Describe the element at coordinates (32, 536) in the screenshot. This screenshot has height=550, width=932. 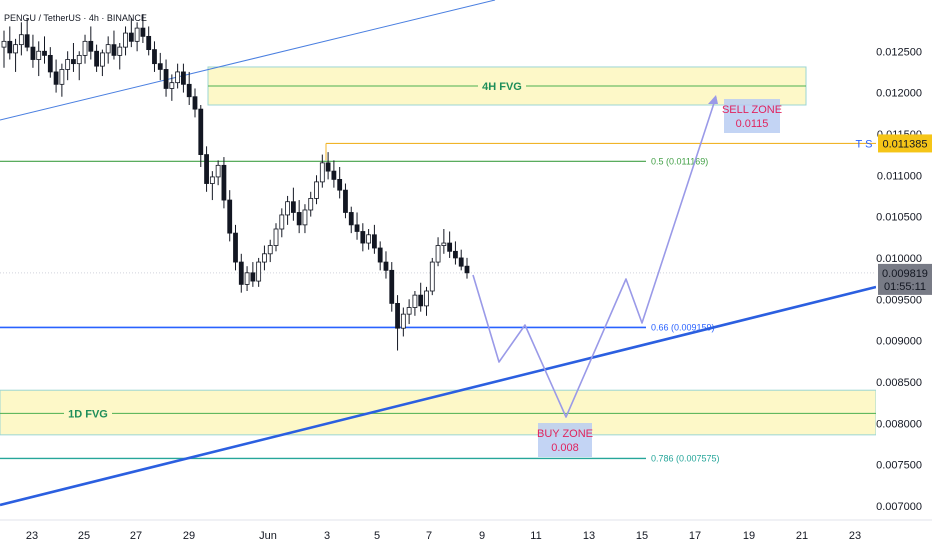
I see `x-tick-label-0: 23` at that location.